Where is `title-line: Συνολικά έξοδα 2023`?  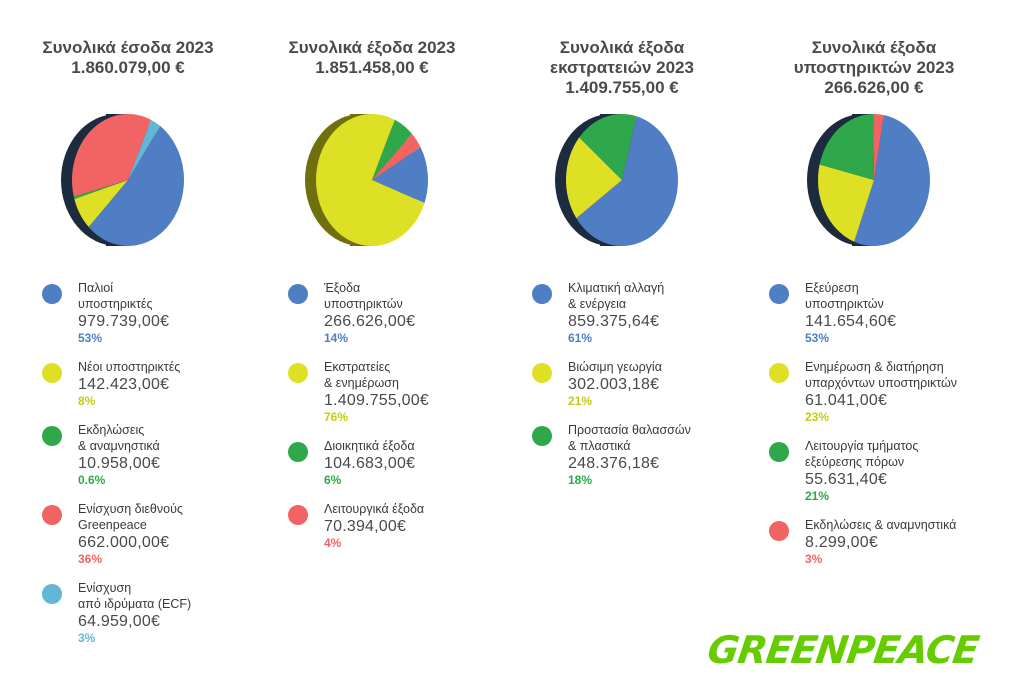 title-line: Συνολικά έξοδα 2023 is located at coordinates (372, 47).